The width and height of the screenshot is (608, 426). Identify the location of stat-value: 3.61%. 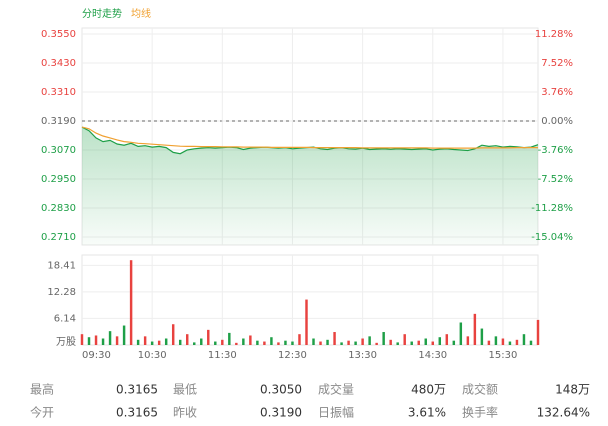
(427, 413).